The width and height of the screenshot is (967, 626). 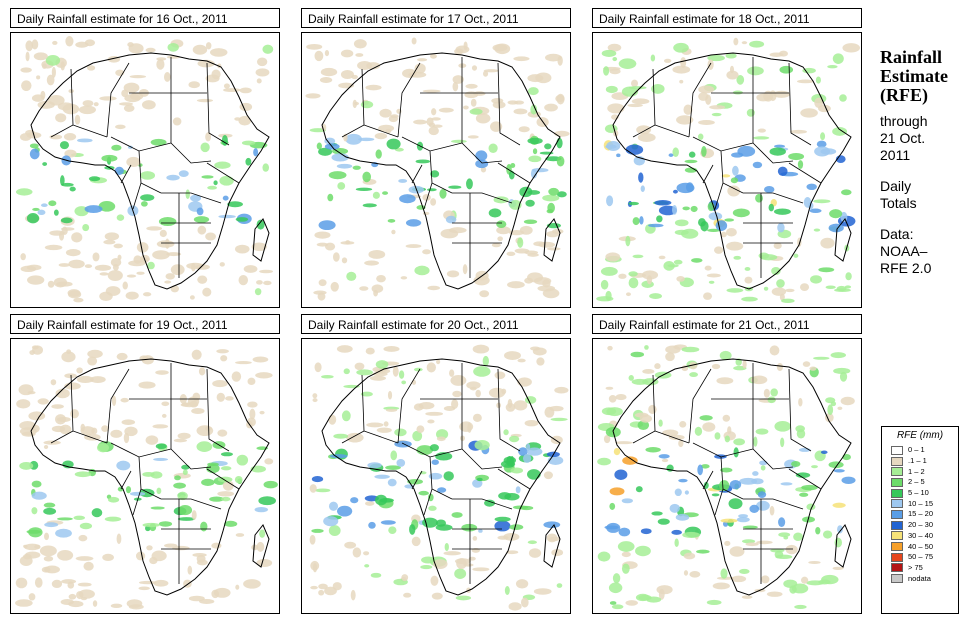 I want to click on legend-label: > 75, so click(x=915, y=567).